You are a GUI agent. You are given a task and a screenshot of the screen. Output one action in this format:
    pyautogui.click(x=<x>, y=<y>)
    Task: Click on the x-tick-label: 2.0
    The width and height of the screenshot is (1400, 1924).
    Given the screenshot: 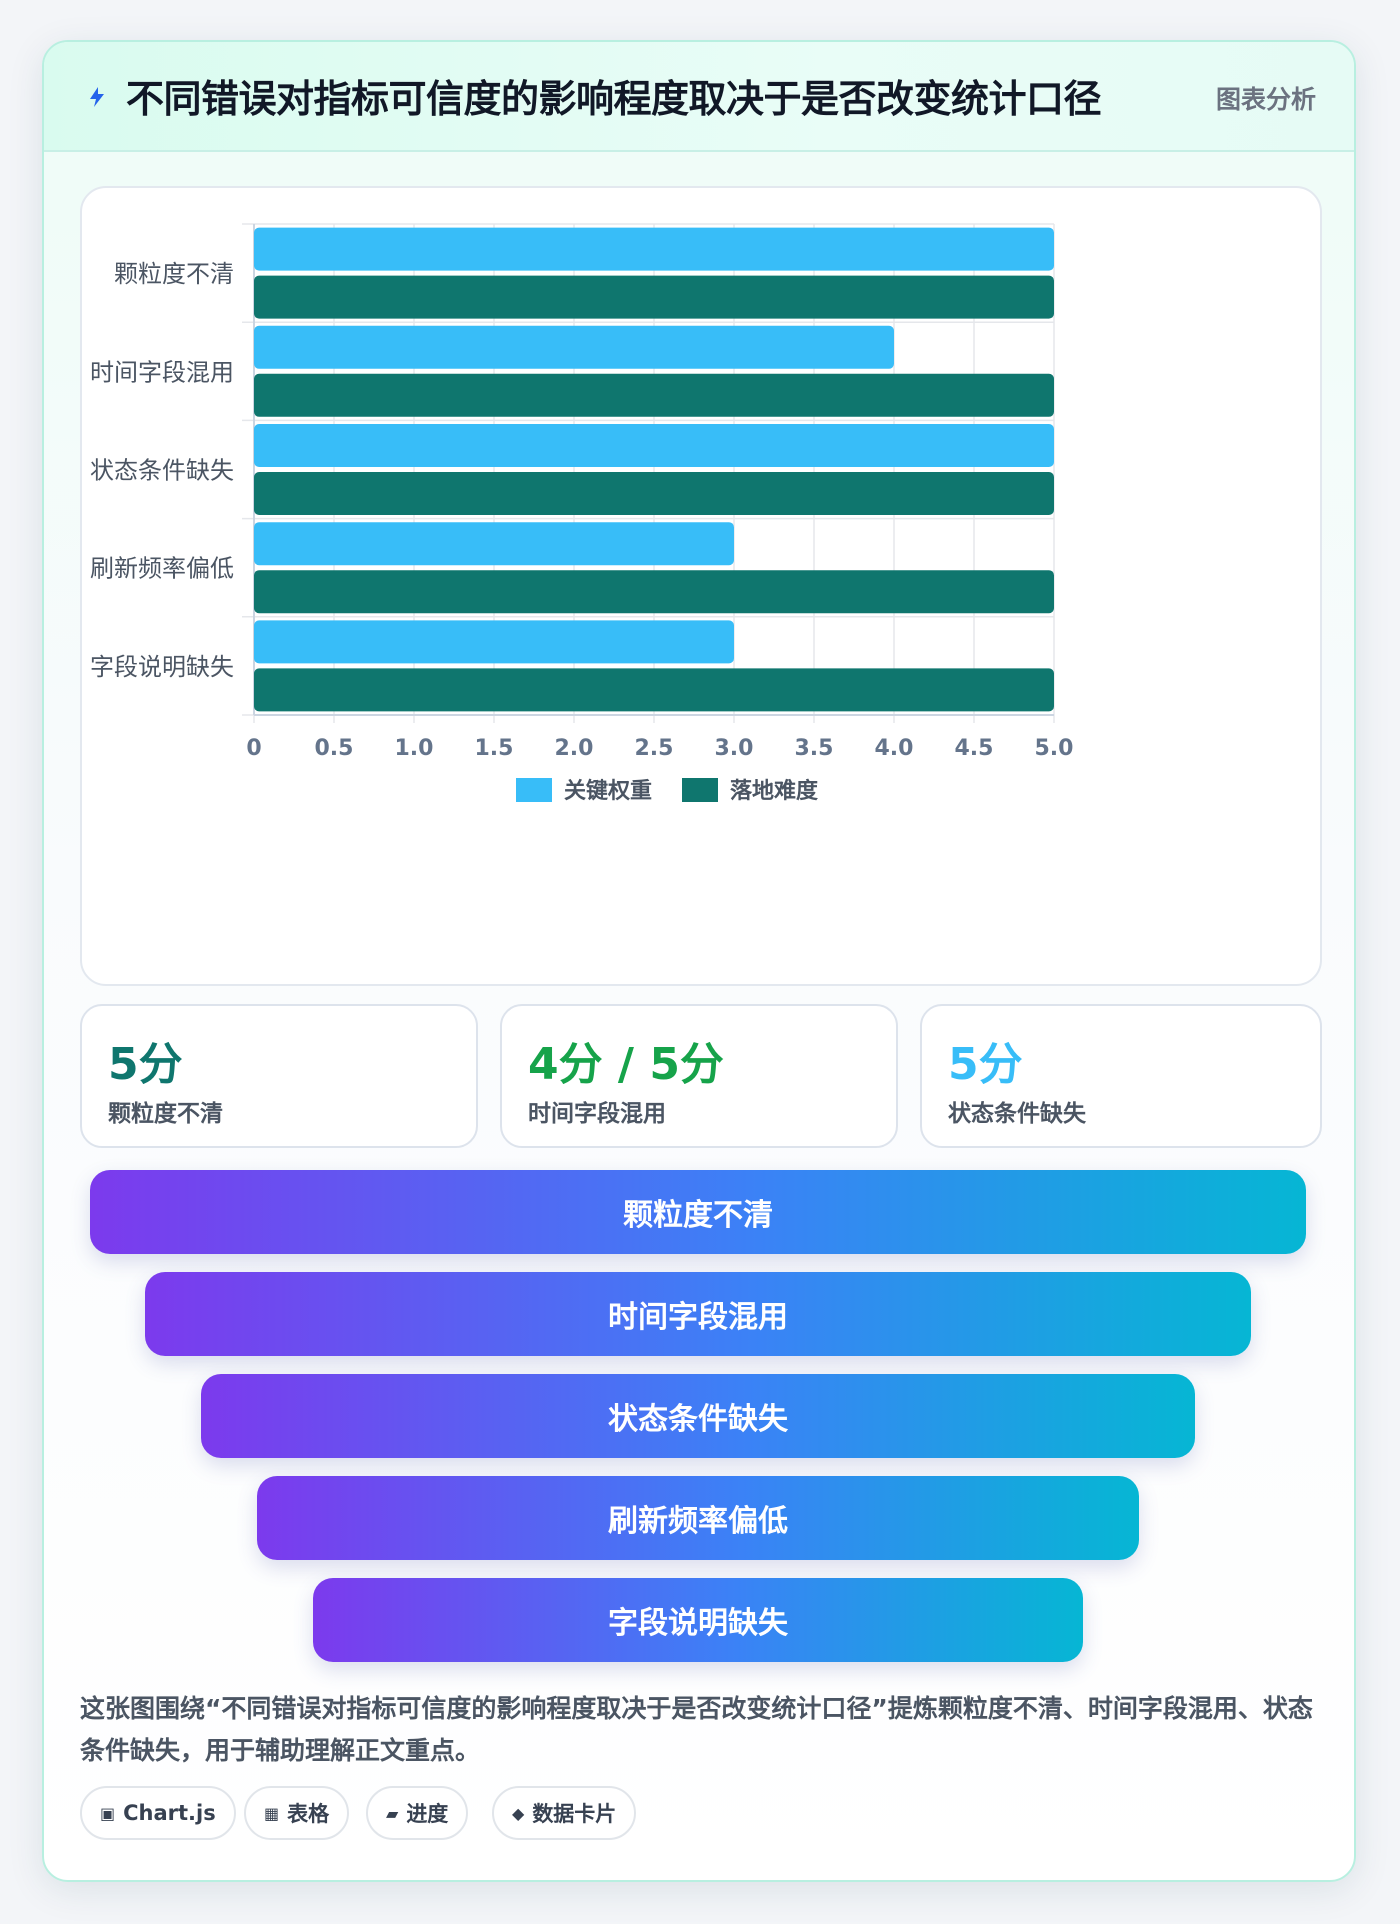 What is the action you would take?
    pyautogui.click(x=574, y=748)
    